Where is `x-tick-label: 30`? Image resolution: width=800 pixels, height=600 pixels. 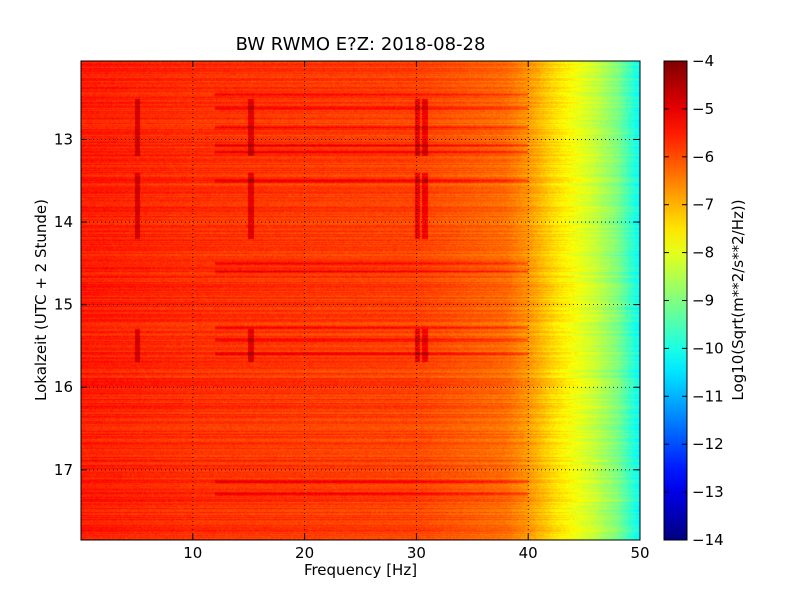 x-tick-label: 30 is located at coordinates (416, 553).